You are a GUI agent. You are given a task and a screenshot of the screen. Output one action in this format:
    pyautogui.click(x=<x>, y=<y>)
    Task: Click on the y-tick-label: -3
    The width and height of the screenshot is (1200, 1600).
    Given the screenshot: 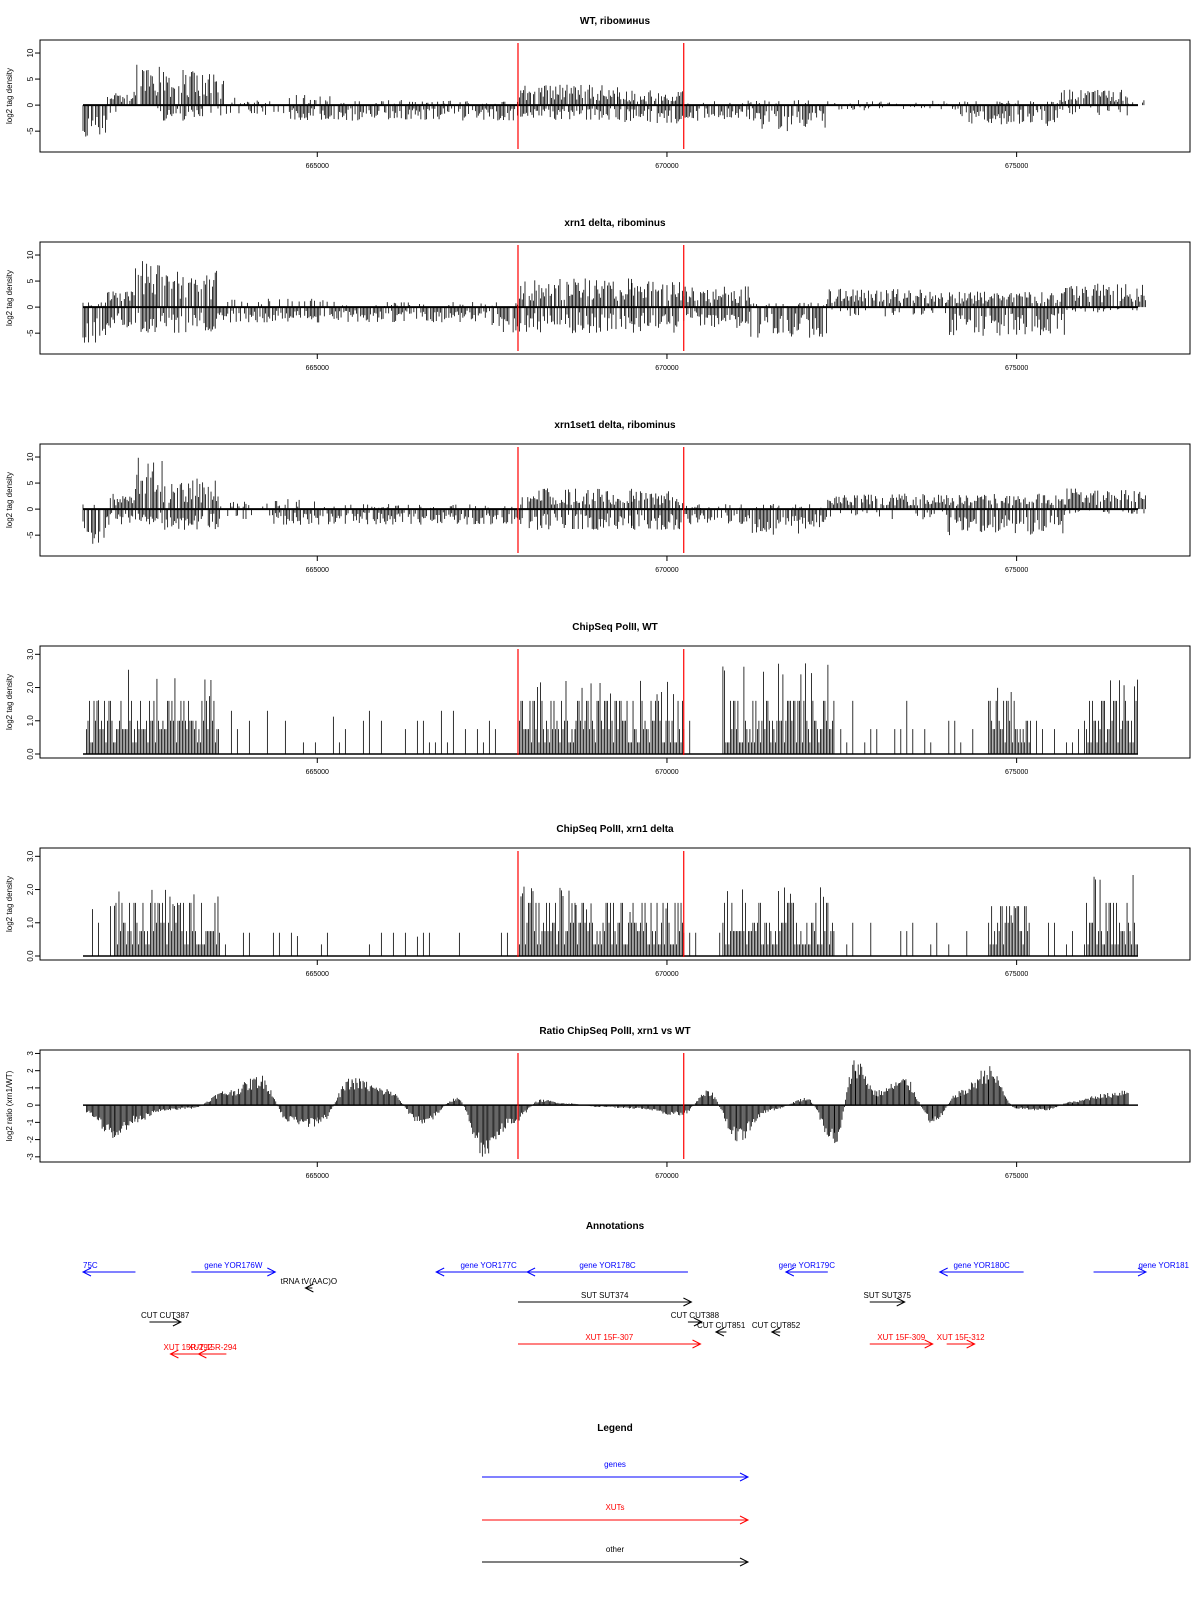 What is the action you would take?
    pyautogui.click(x=30, y=1157)
    